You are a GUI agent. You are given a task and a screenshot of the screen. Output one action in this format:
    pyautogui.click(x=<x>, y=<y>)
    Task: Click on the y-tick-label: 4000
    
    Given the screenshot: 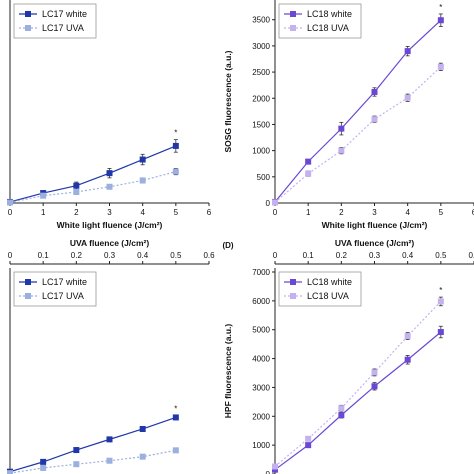 What is the action you would take?
    pyautogui.click(x=261, y=359)
    